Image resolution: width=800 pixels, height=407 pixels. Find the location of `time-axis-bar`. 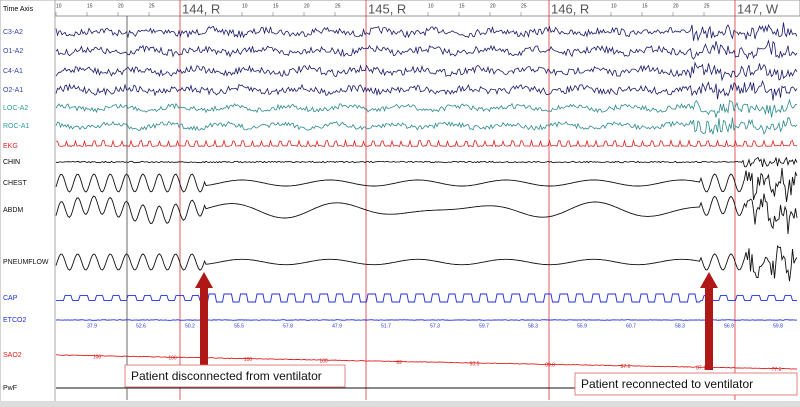

time-axis-bar is located at coordinates (400, 8).